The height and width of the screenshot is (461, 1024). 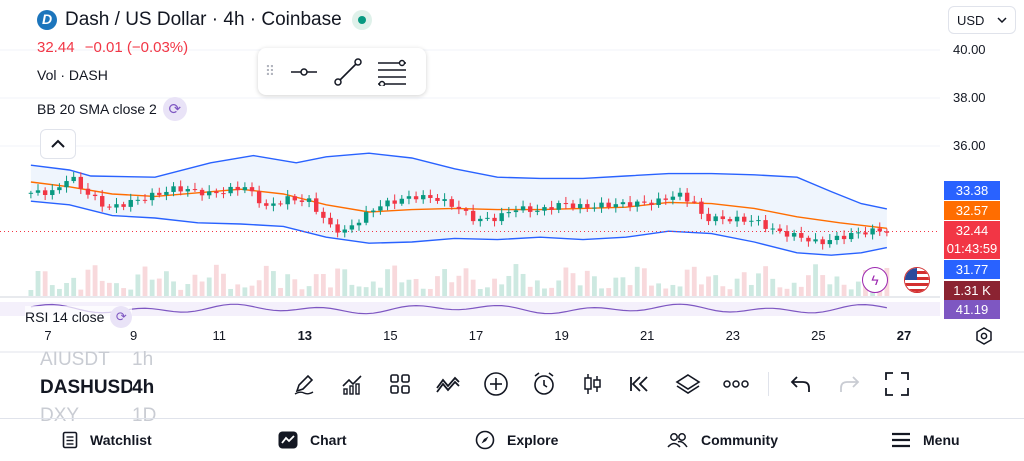 I want to click on symbol-item-current: DASHUSD 4h, so click(x=107, y=388).